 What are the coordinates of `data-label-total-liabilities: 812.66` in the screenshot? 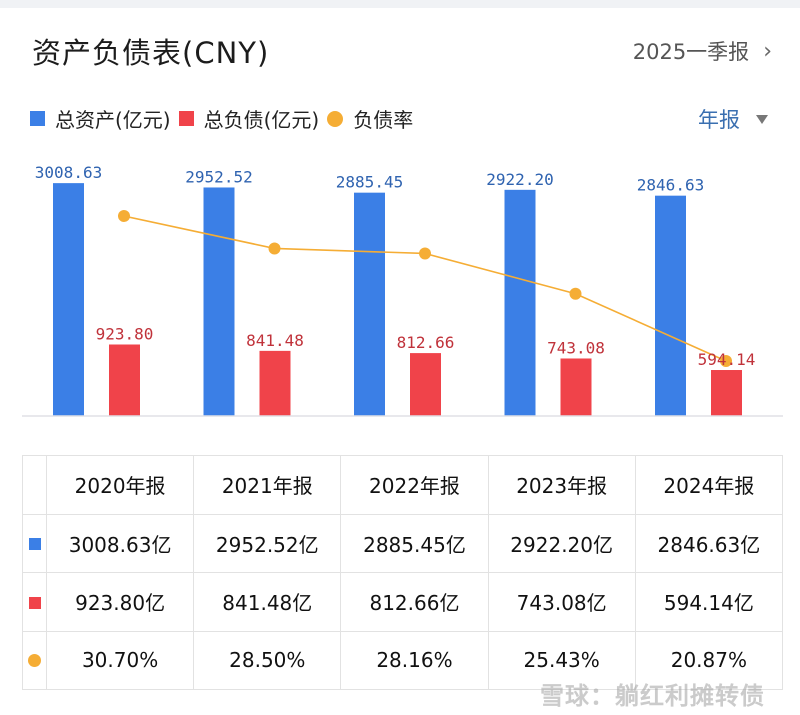 It's located at (426, 342).